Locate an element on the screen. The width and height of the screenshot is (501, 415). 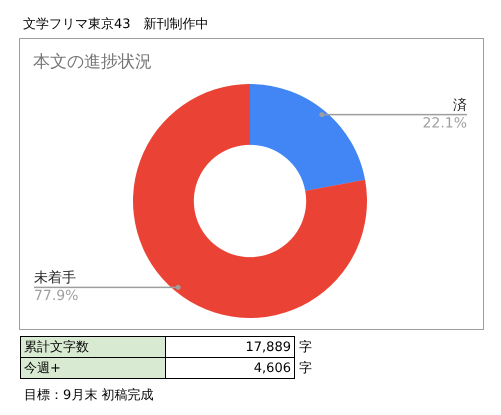
slice-label: 済 is located at coordinates (460, 105).